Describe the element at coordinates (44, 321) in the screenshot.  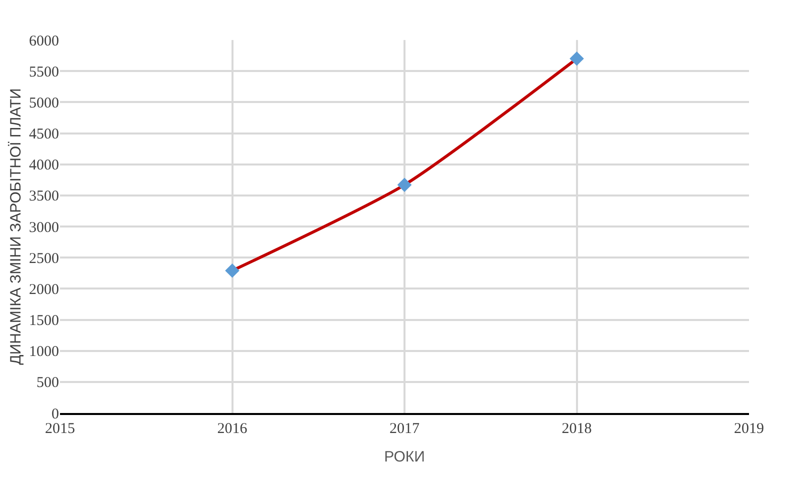
I see `y-tick-label: 1500` at that location.